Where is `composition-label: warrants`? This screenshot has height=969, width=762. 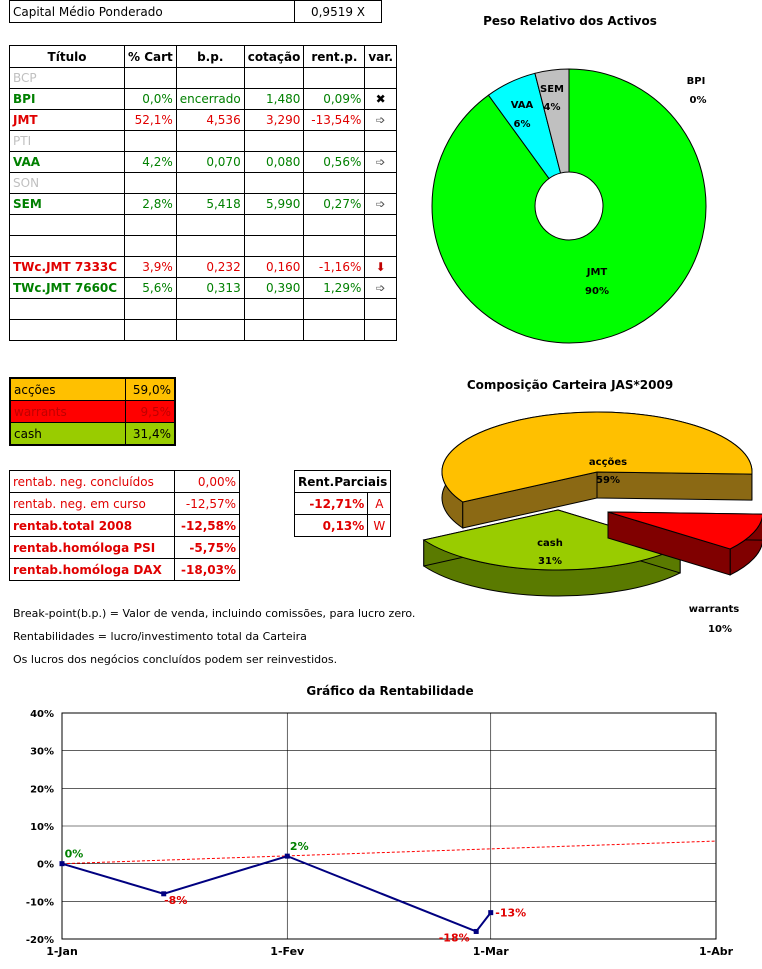 composition-label: warrants is located at coordinates (67, 411).